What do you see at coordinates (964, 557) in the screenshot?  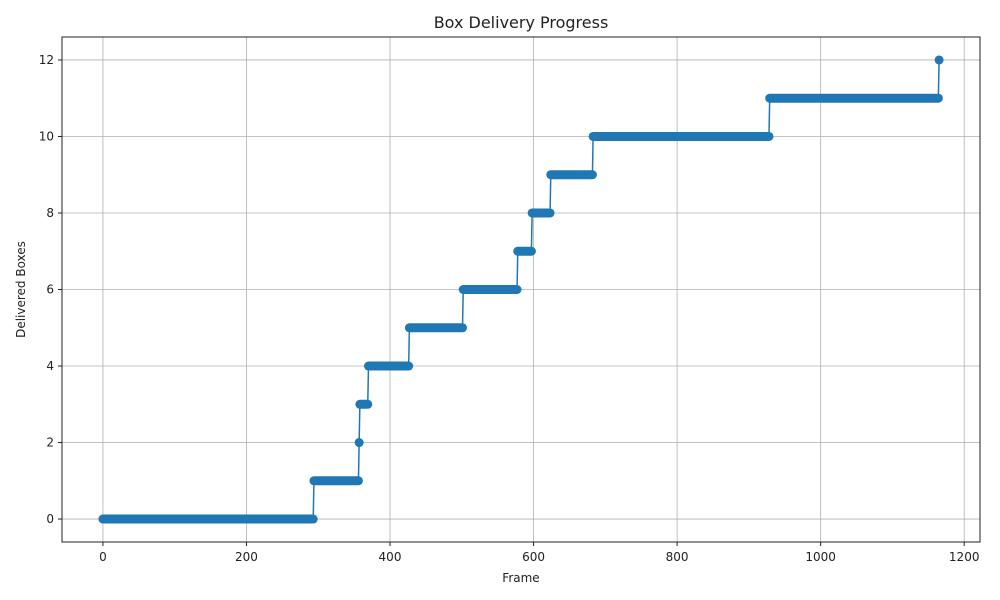 I see `x-tick-label: 1200` at bounding box center [964, 557].